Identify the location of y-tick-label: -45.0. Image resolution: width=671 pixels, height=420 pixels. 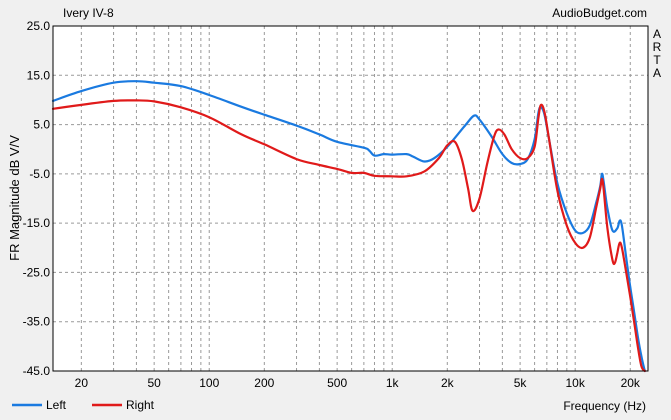
(37, 371).